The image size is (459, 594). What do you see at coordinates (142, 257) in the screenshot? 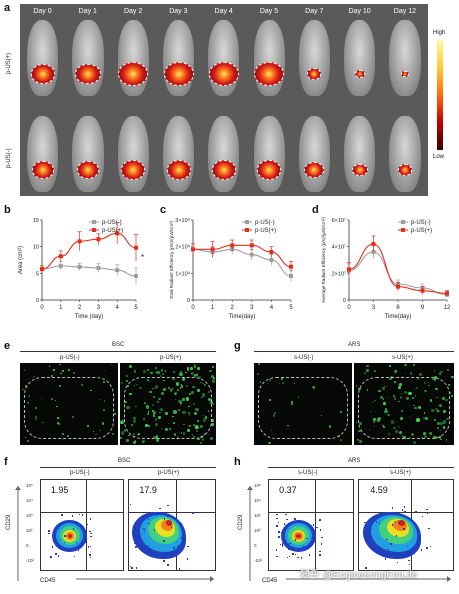
I see `significance-marker: *` at bounding box center [142, 257].